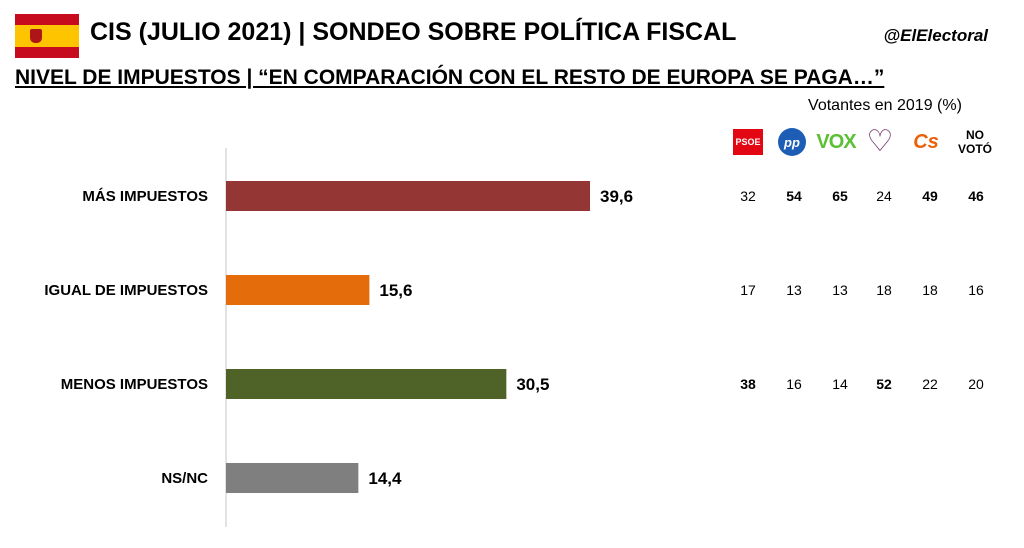 This screenshot has height=548, width=1024. I want to click on heart-logo-icon: ♡, so click(880, 142).